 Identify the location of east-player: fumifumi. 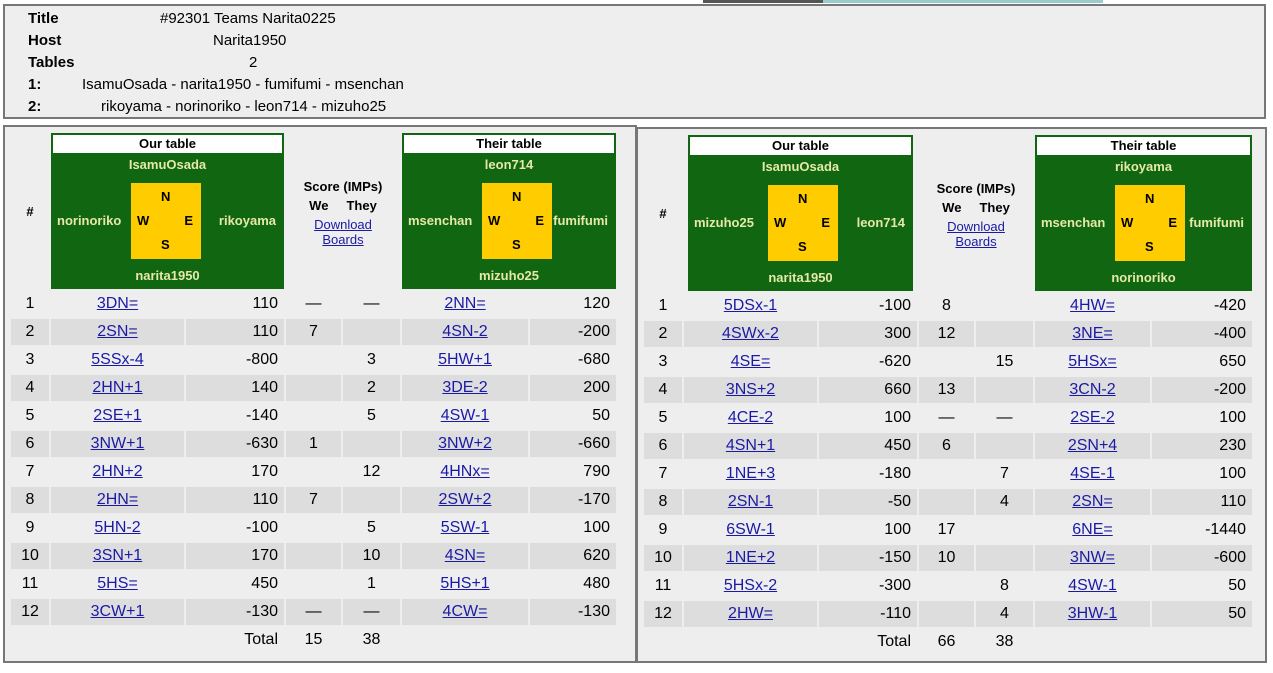
(1216, 222).